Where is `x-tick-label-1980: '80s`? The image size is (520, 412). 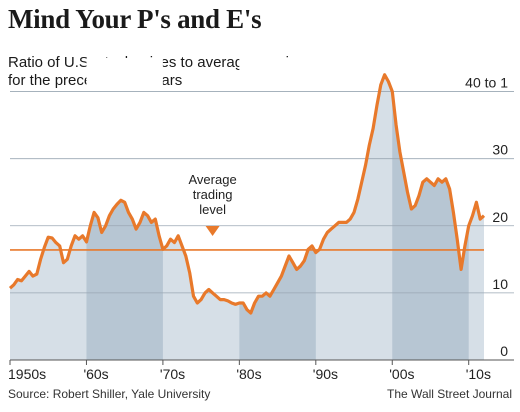
x-tick-label-1980: '80s is located at coordinates (248, 374).